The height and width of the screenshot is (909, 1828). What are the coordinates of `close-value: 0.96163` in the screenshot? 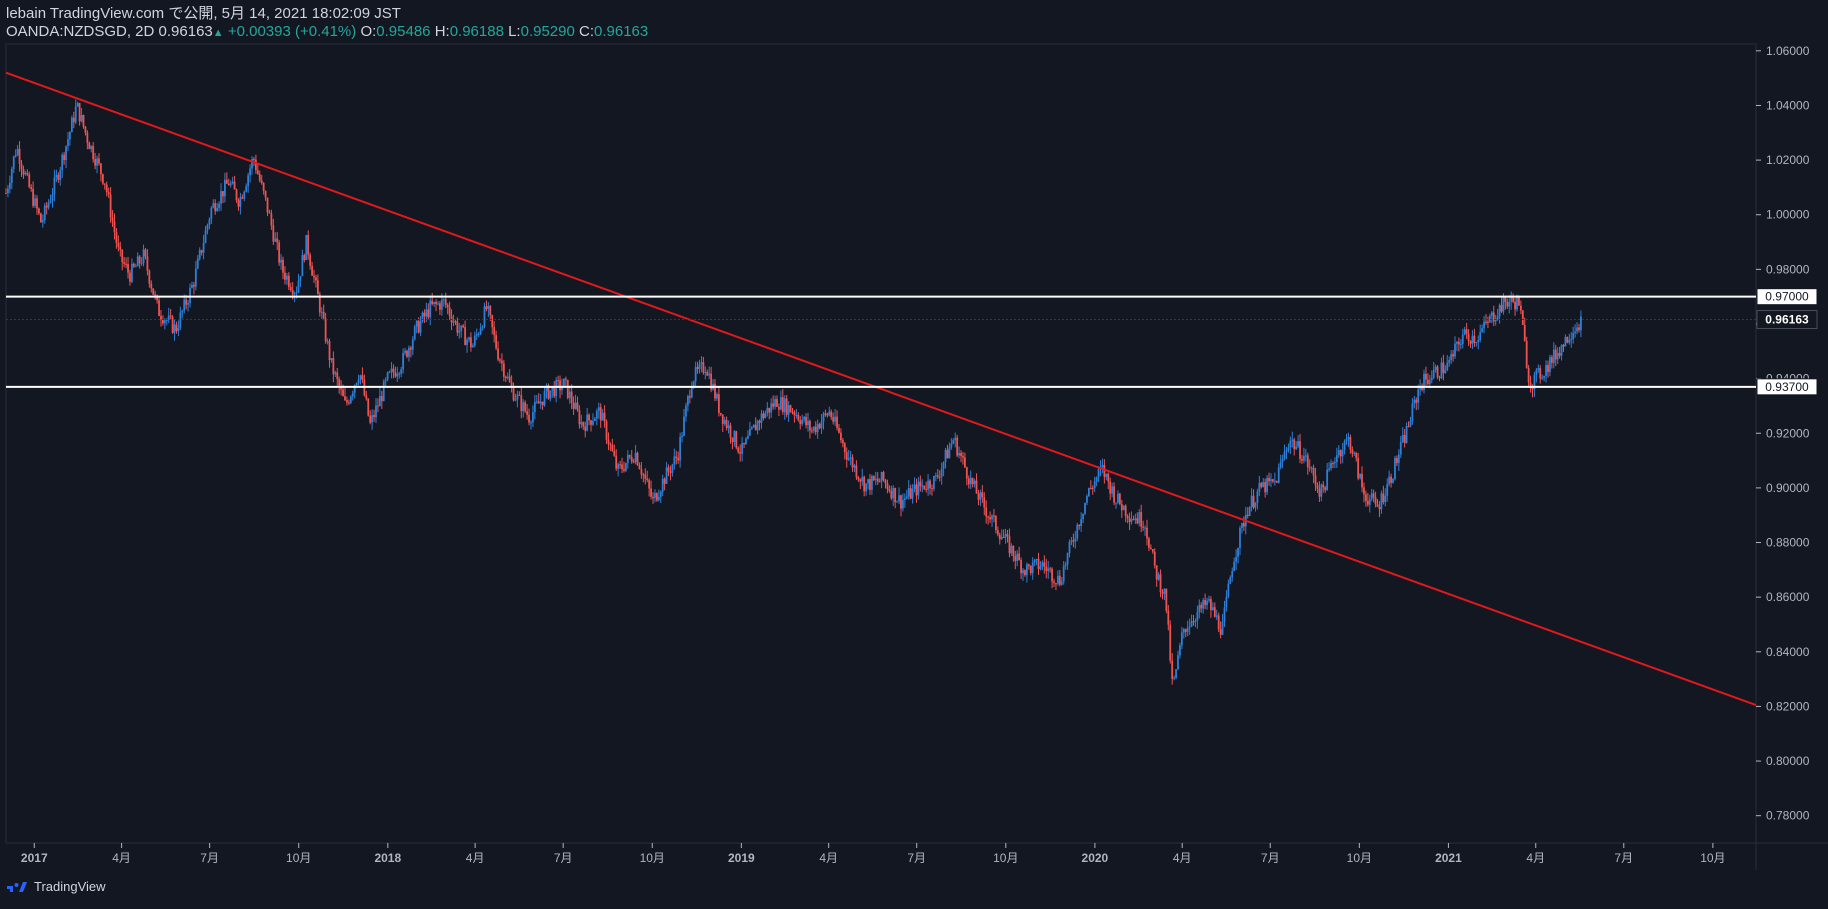 It's located at (621, 31).